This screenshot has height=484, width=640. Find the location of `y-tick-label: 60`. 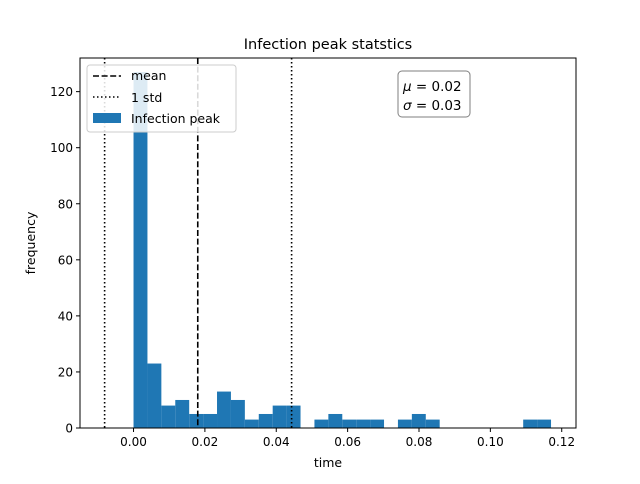

y-tick-label: 60 is located at coordinates (65, 260).